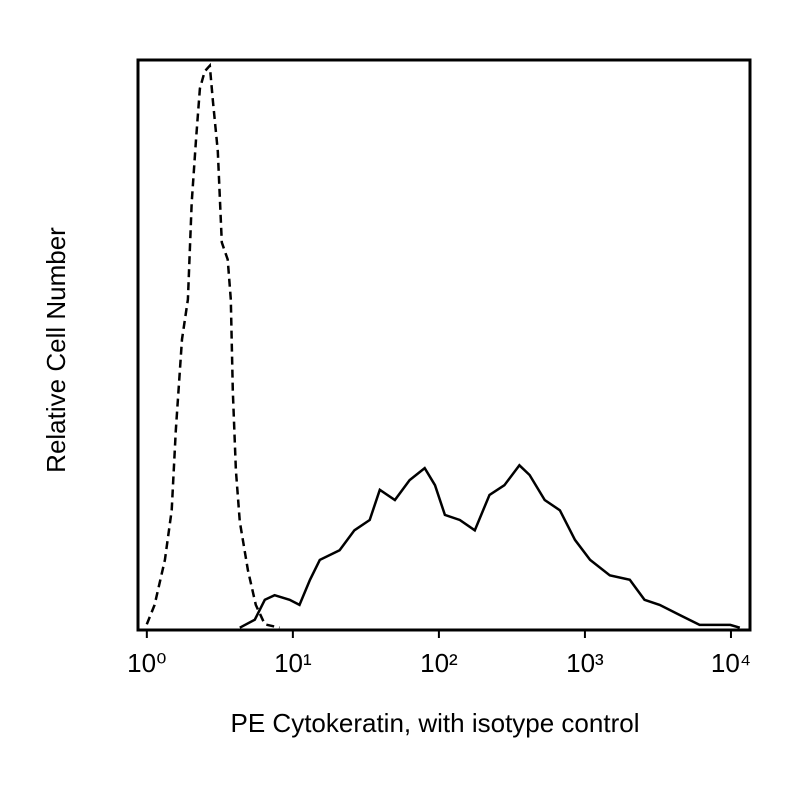 The width and height of the screenshot is (800, 800). Describe the element at coordinates (435, 723) in the screenshot. I see `x-axis-label: PE Cytokeratin, with isotype control` at that location.